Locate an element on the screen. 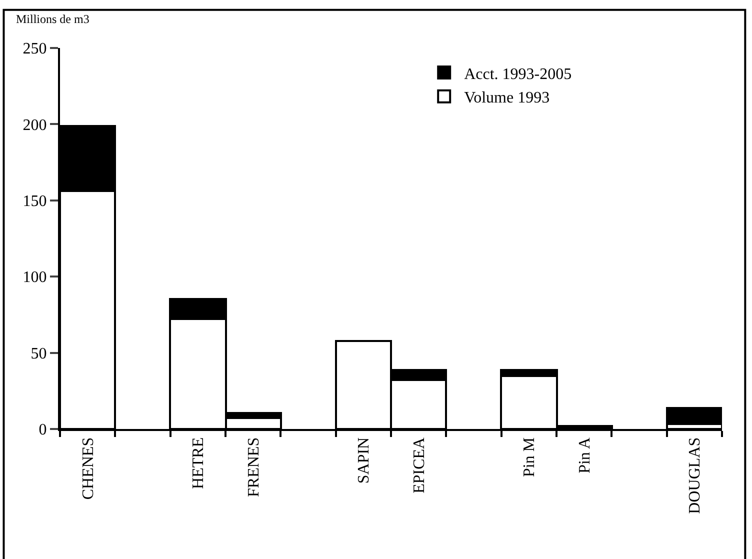  legend-label: Volume 1993 is located at coordinates (507, 98).